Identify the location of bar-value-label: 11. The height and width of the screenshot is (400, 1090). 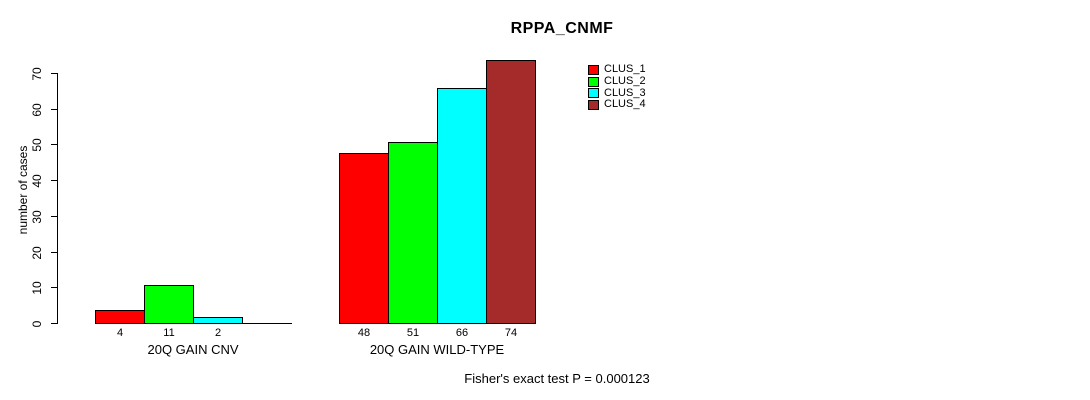
(169, 333).